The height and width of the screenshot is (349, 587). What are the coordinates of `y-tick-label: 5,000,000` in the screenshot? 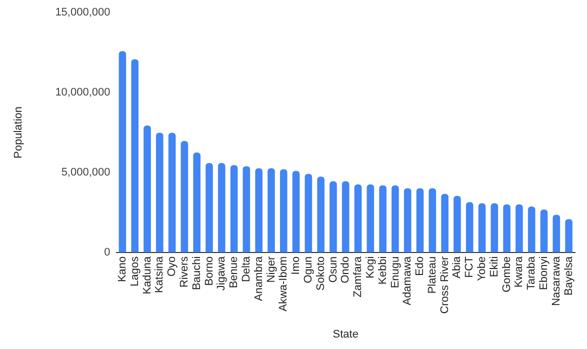 It's located at (85, 172).